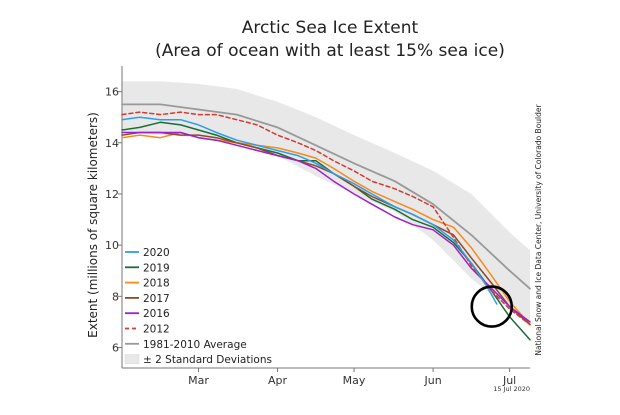 The width and height of the screenshot is (620, 415). Describe the element at coordinates (492, 306) in the screenshot. I see `highlight-circle` at that location.